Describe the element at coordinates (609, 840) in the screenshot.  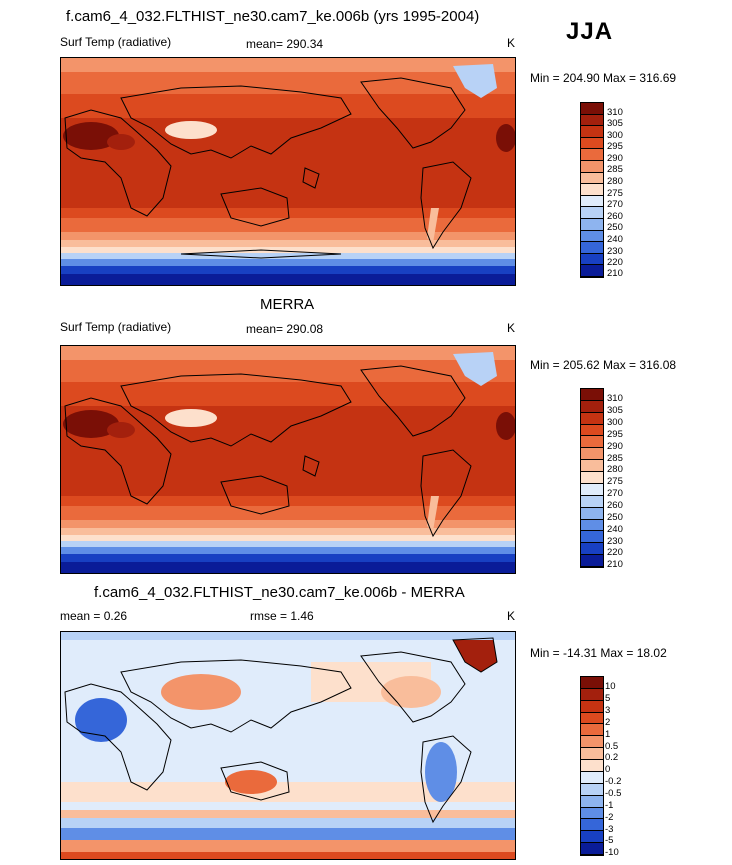
I see `colorbar-tick: -5` at that location.